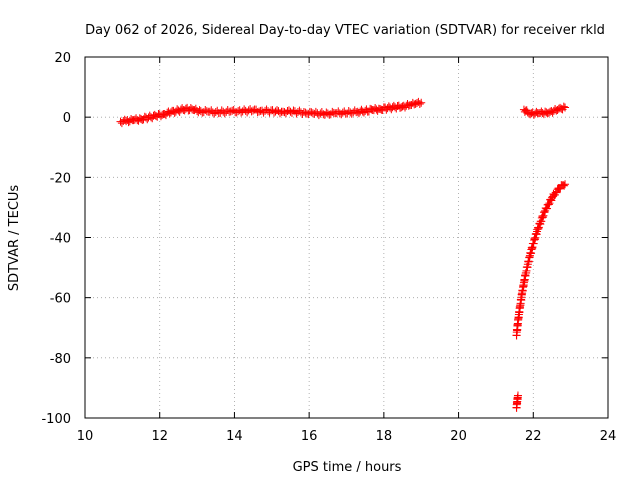  Describe the element at coordinates (309, 436) in the screenshot. I see `x-tick-label: 16` at that location.